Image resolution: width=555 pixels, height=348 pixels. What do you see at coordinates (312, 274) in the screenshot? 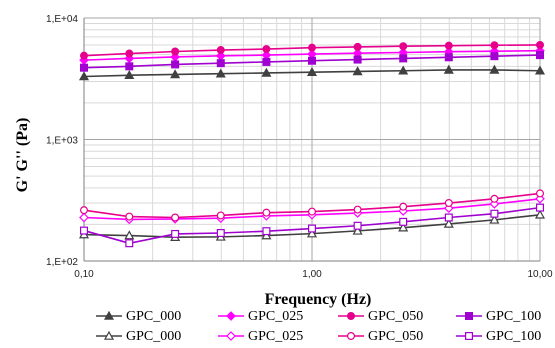
I see `x-tick-label: 1,00` at bounding box center [312, 274].